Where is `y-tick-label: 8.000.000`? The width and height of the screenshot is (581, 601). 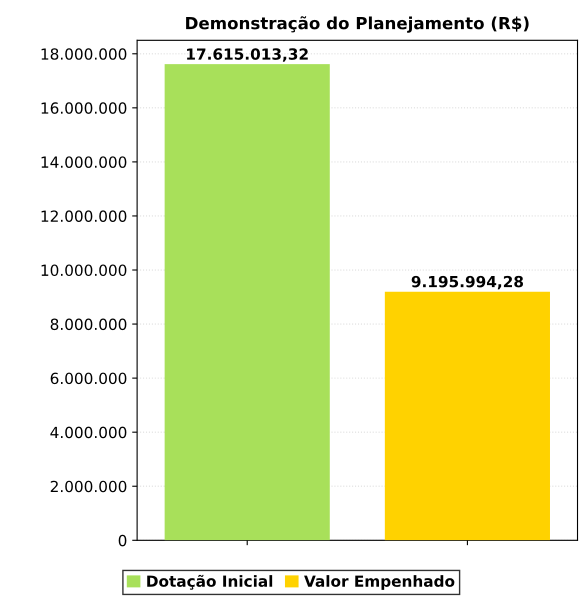
y-tick-label: 8.000.000 is located at coordinates (88, 324).